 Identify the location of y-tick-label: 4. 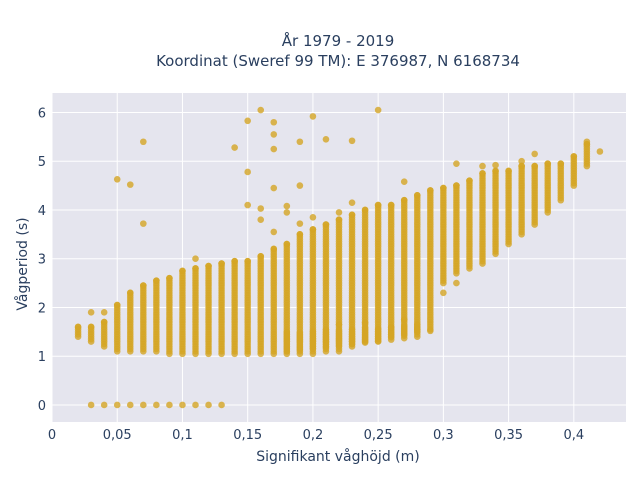
(42, 211).